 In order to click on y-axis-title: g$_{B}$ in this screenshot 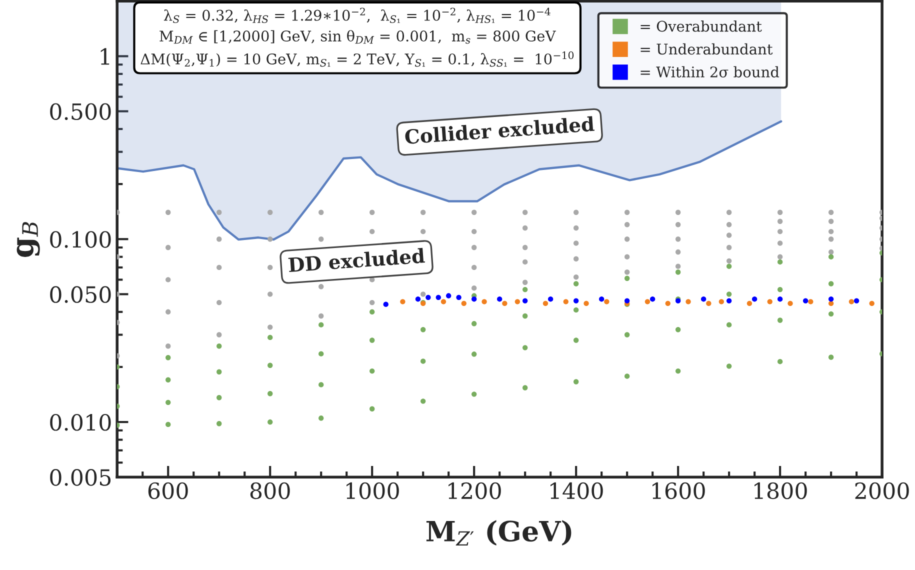, I will do `click(28, 239)`.